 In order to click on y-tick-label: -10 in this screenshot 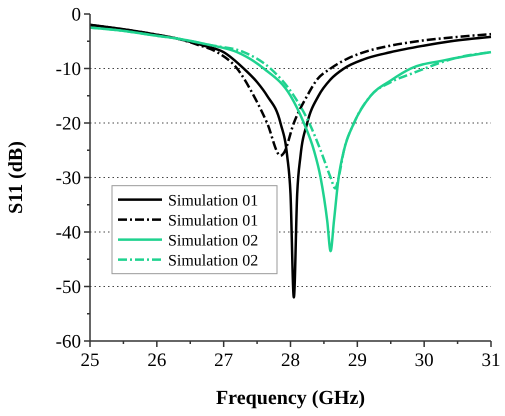, I will do `click(68, 69)`.